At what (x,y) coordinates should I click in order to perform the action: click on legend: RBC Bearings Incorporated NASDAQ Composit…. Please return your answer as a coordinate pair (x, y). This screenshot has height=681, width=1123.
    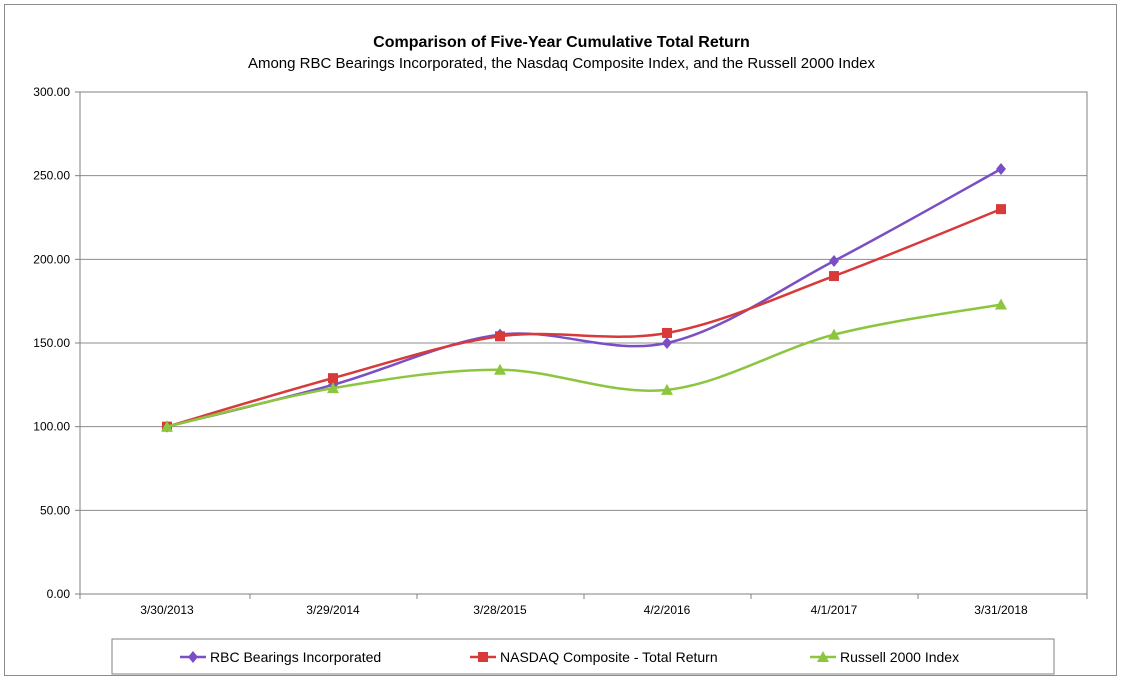
    Looking at the image, I should click on (583, 656).